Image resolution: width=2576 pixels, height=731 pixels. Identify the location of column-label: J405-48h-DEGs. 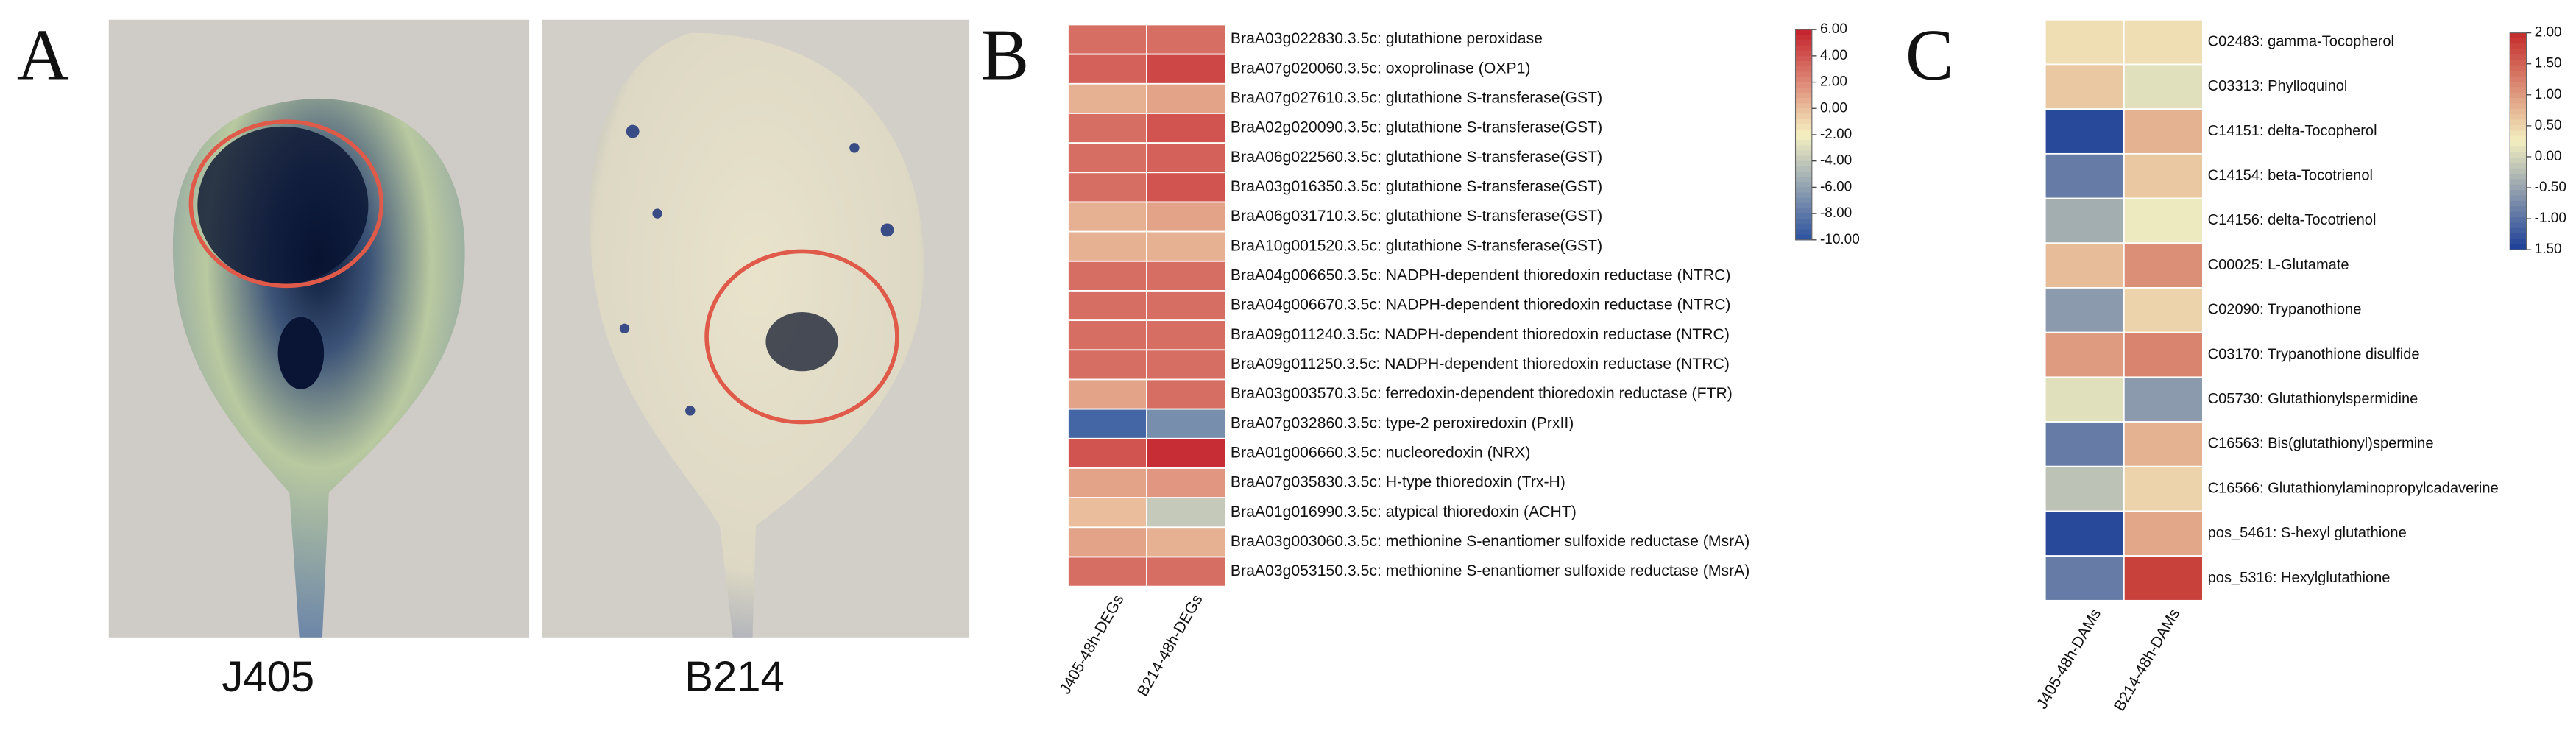
(1092, 645).